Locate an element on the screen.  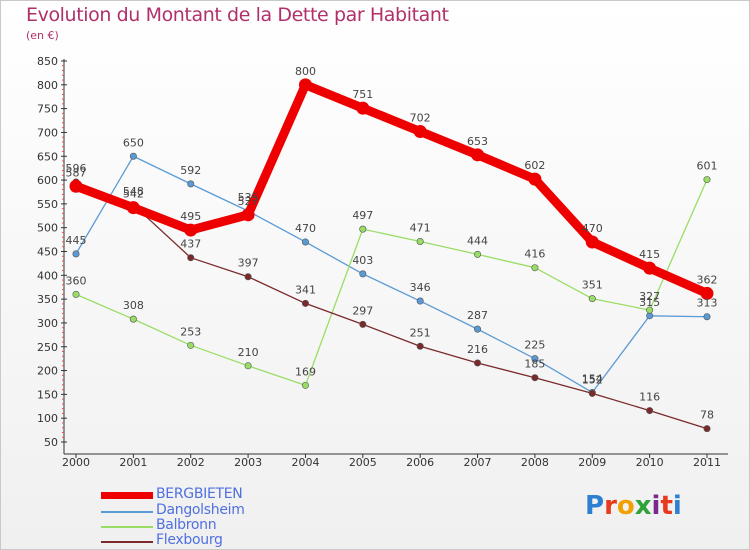
y-tick-label: 500 is located at coordinates (47, 228).